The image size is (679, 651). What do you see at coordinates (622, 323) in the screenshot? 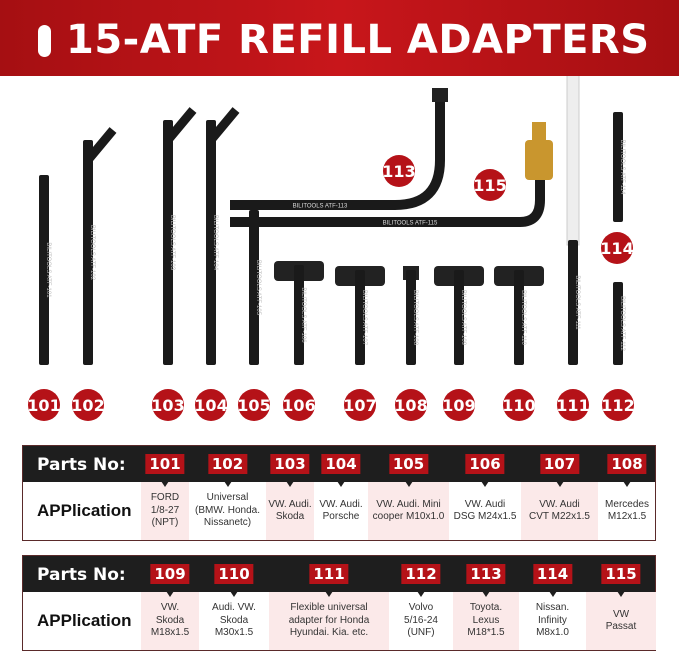
I see `tool-engraving: BILITOOLS ATF-112` at bounding box center [622, 323].